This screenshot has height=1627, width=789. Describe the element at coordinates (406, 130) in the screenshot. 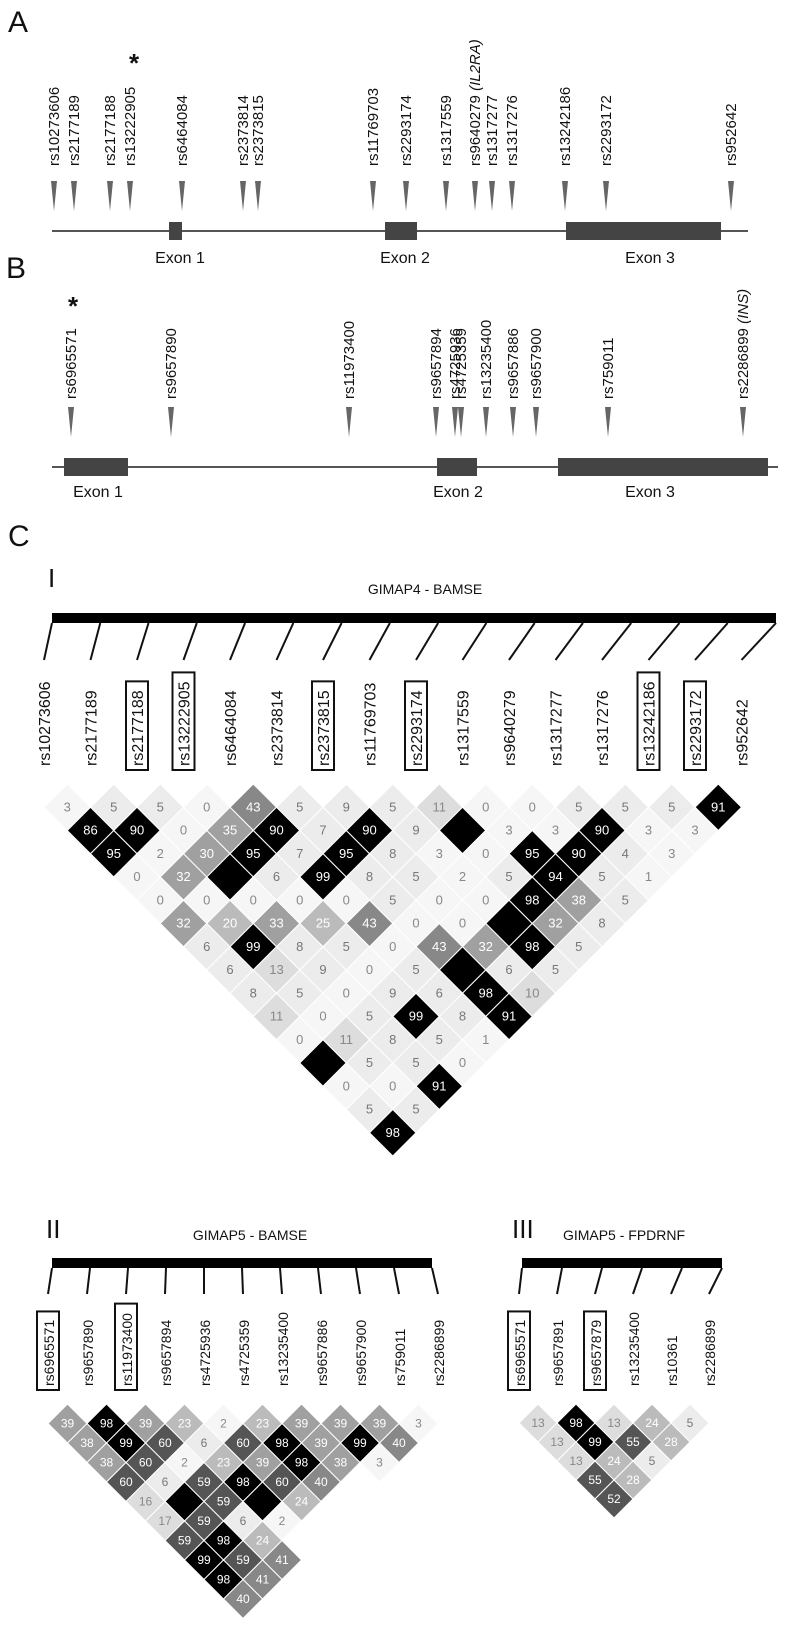

I see `snp-label-rs2293174: rs2293174` at that location.